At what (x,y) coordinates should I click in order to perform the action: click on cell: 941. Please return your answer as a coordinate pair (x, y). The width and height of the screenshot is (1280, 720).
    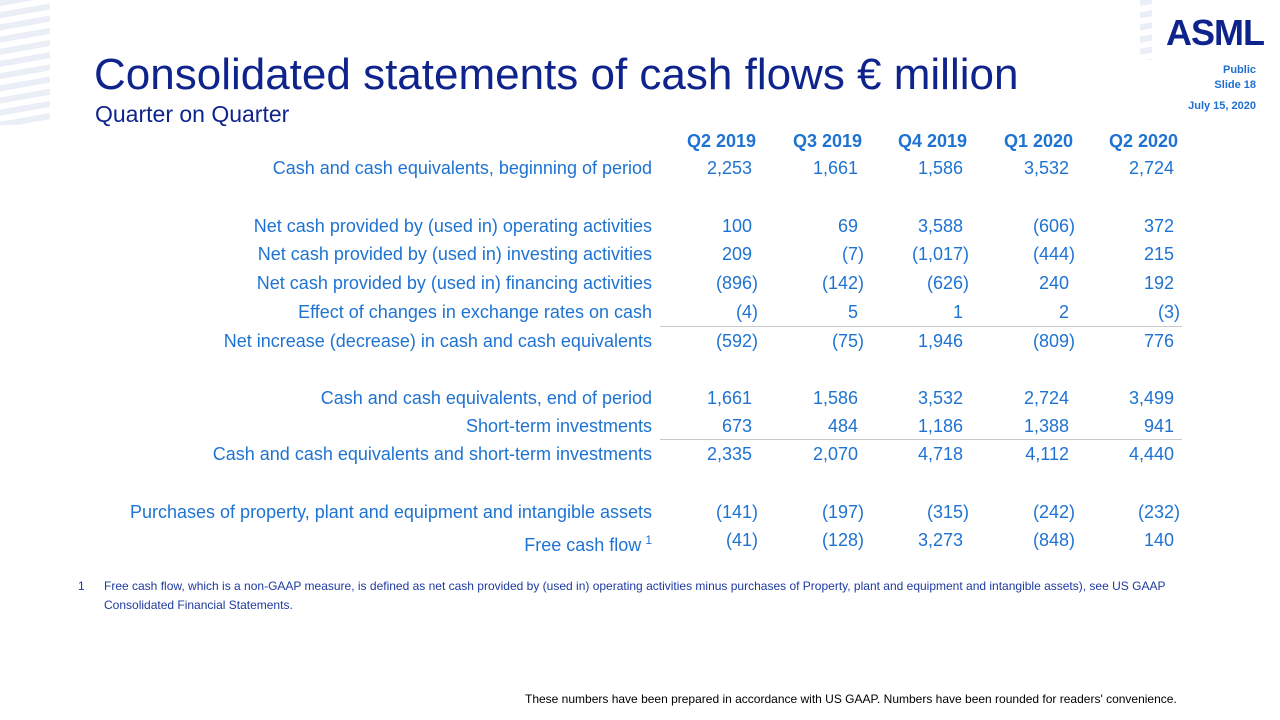
    Looking at the image, I should click on (1158, 426).